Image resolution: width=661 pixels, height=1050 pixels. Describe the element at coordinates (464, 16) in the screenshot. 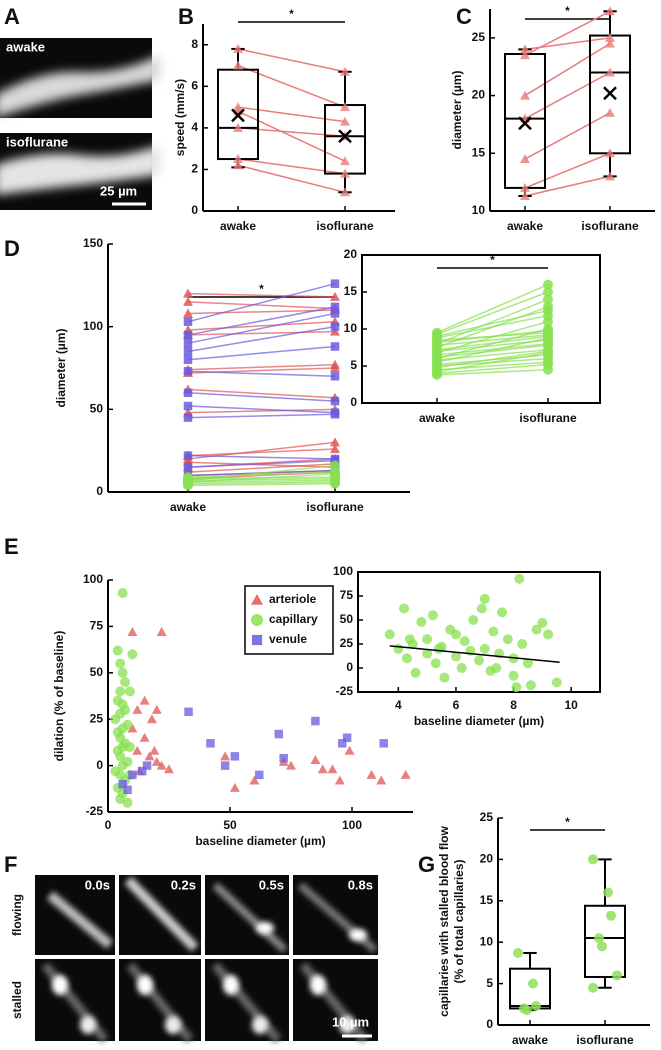

I see `panel-letter: C` at that location.